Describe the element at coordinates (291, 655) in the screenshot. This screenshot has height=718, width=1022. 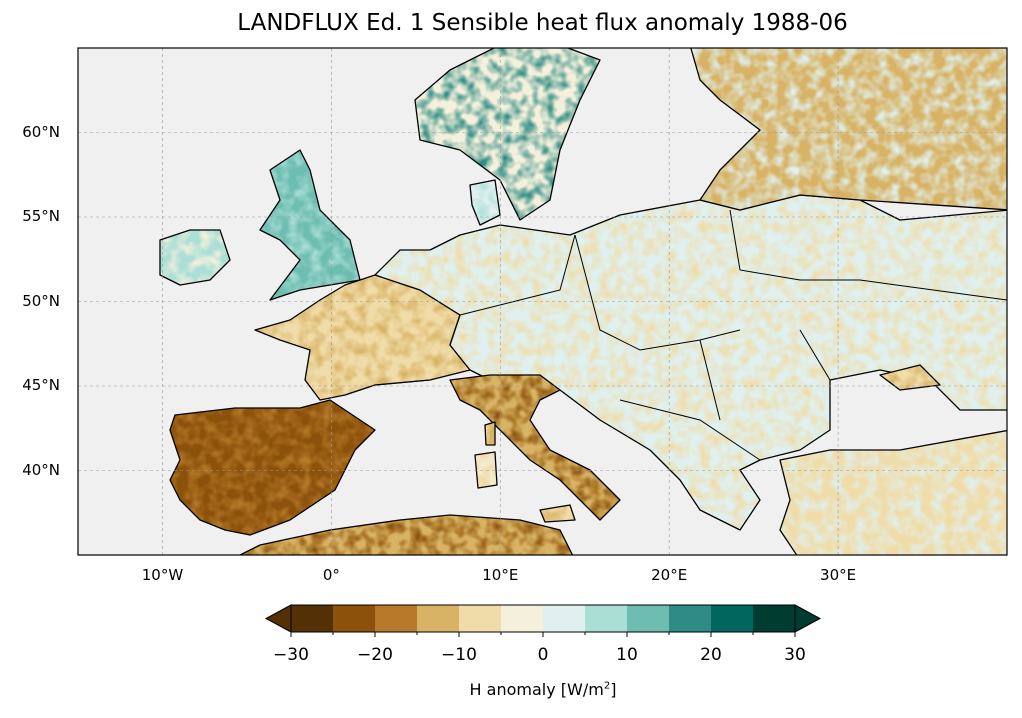
I see `colorbar-tick-label: −30` at that location.